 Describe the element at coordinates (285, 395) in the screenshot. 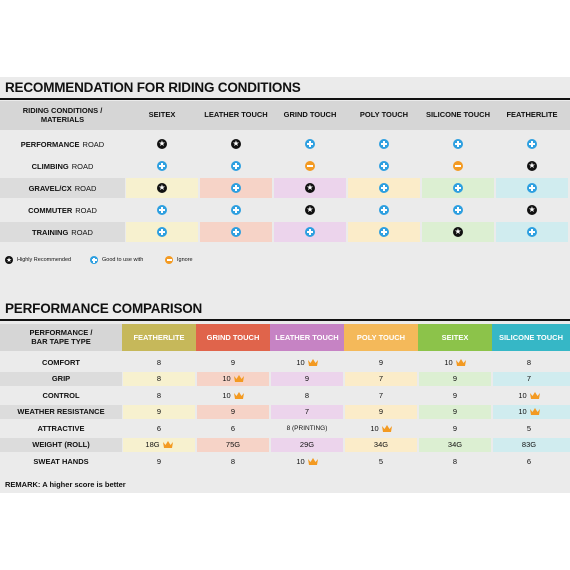

I see `section2-row: CONTROL 8 10 8 7 9 10` at that location.